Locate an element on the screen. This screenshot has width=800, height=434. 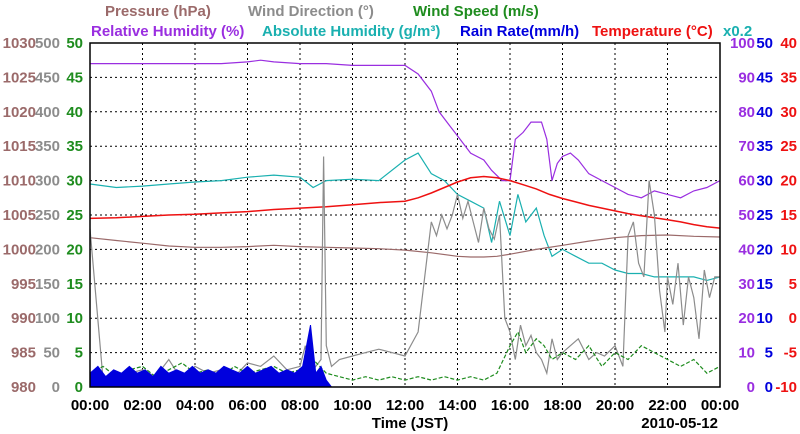
y-tick-temperature: 30 is located at coordinates (788, 112).